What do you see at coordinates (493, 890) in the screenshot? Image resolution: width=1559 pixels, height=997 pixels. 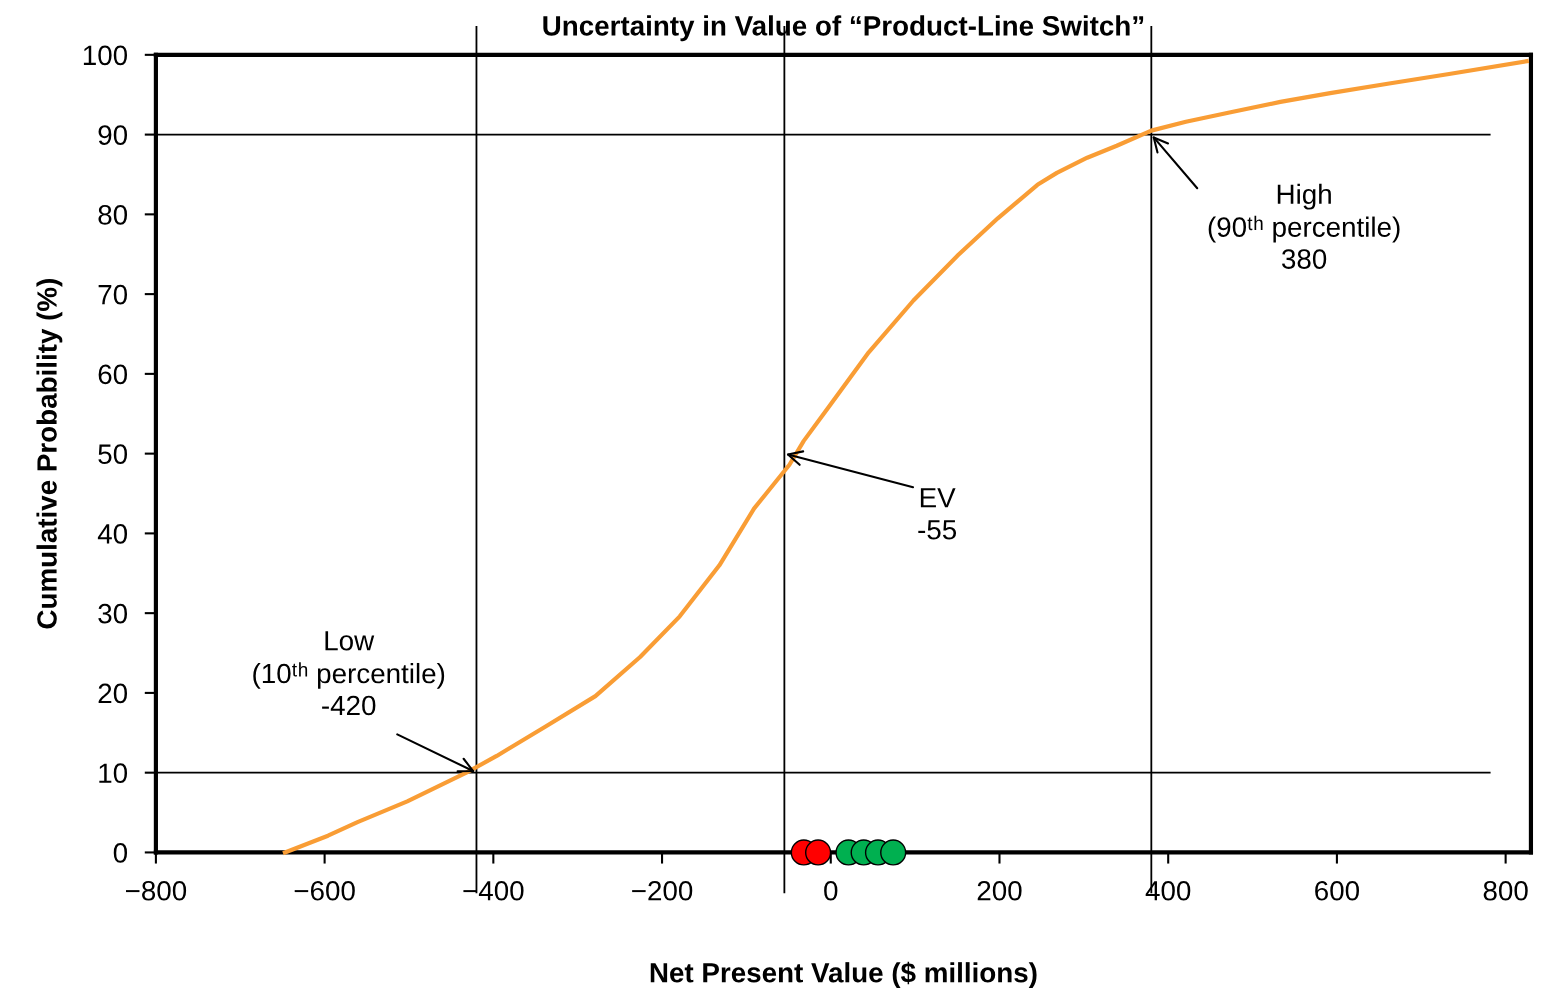 I see `x-tick-label: −400` at bounding box center [493, 890].